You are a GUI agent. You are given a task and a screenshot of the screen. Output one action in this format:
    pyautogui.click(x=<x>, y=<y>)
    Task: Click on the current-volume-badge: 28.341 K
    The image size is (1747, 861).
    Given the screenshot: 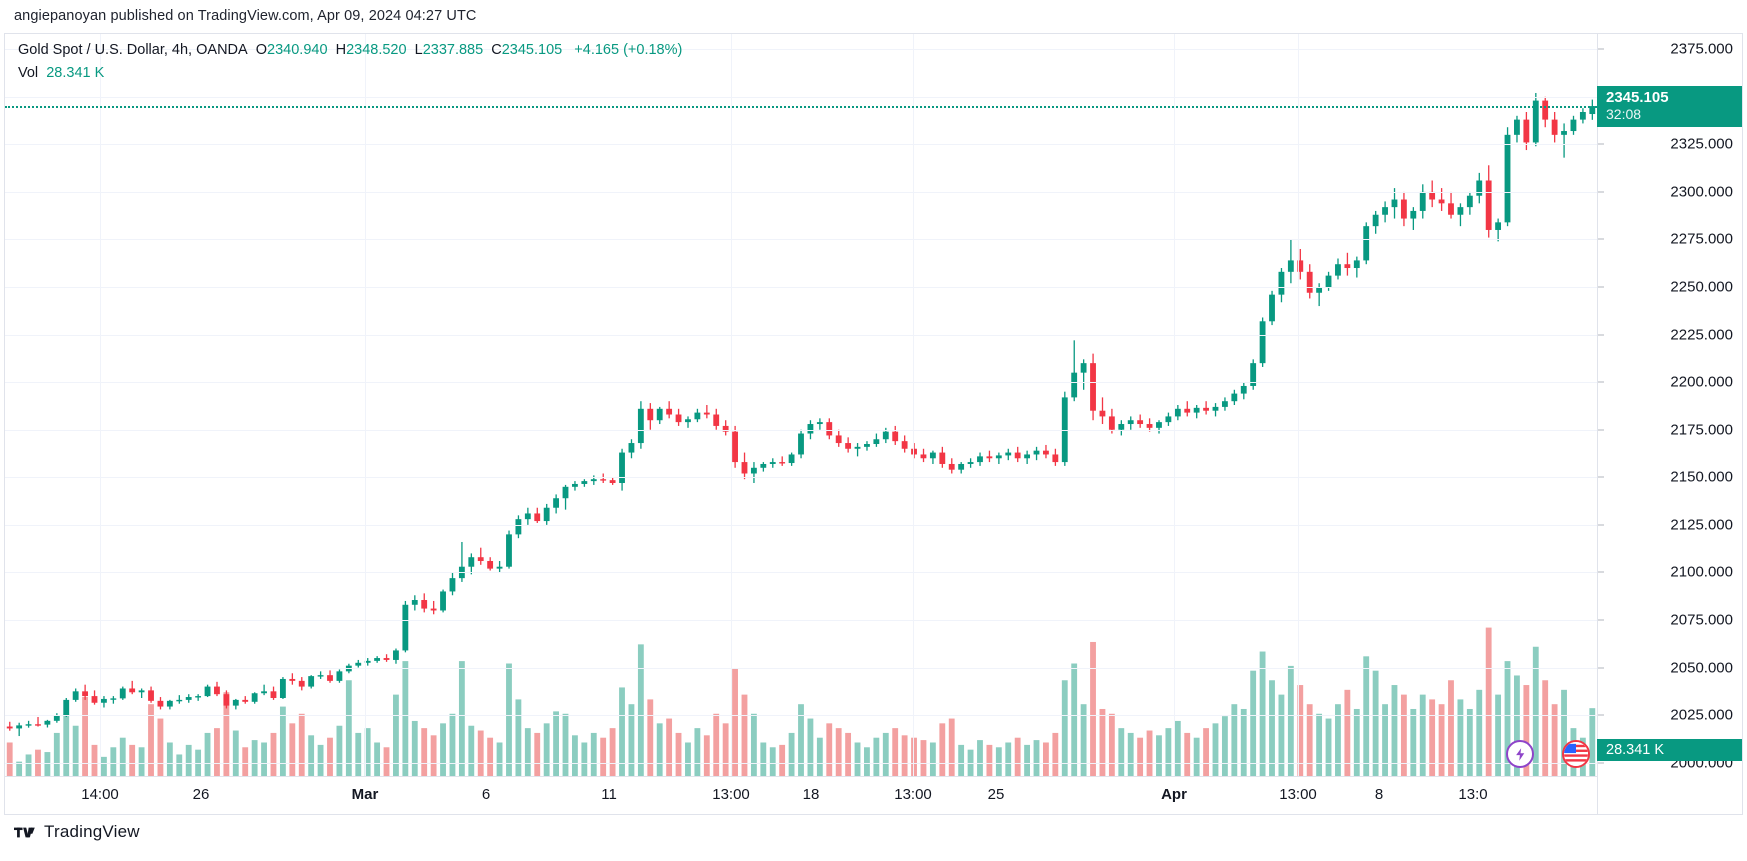 What is the action you would take?
    pyautogui.click(x=1669, y=749)
    